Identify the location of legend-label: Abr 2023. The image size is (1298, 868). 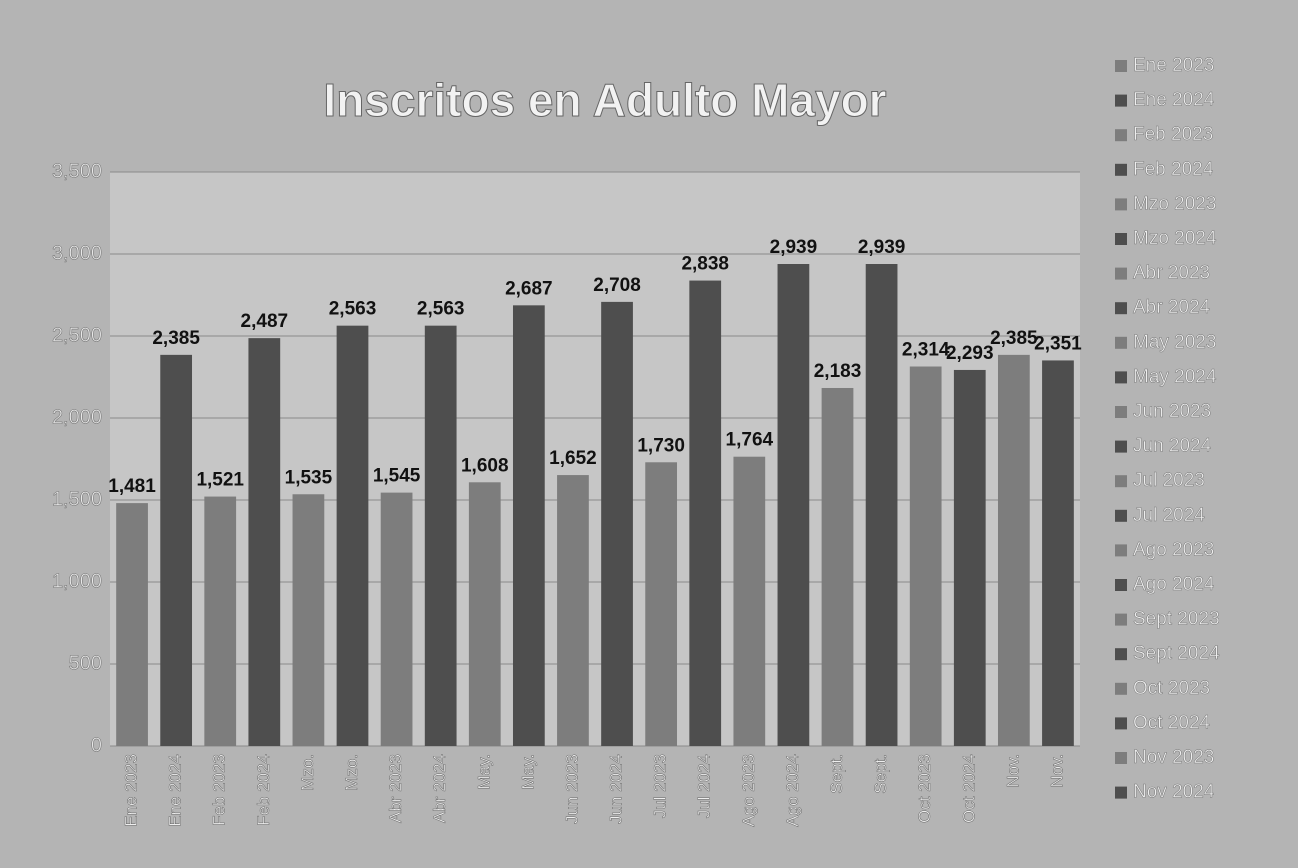
(1171, 273).